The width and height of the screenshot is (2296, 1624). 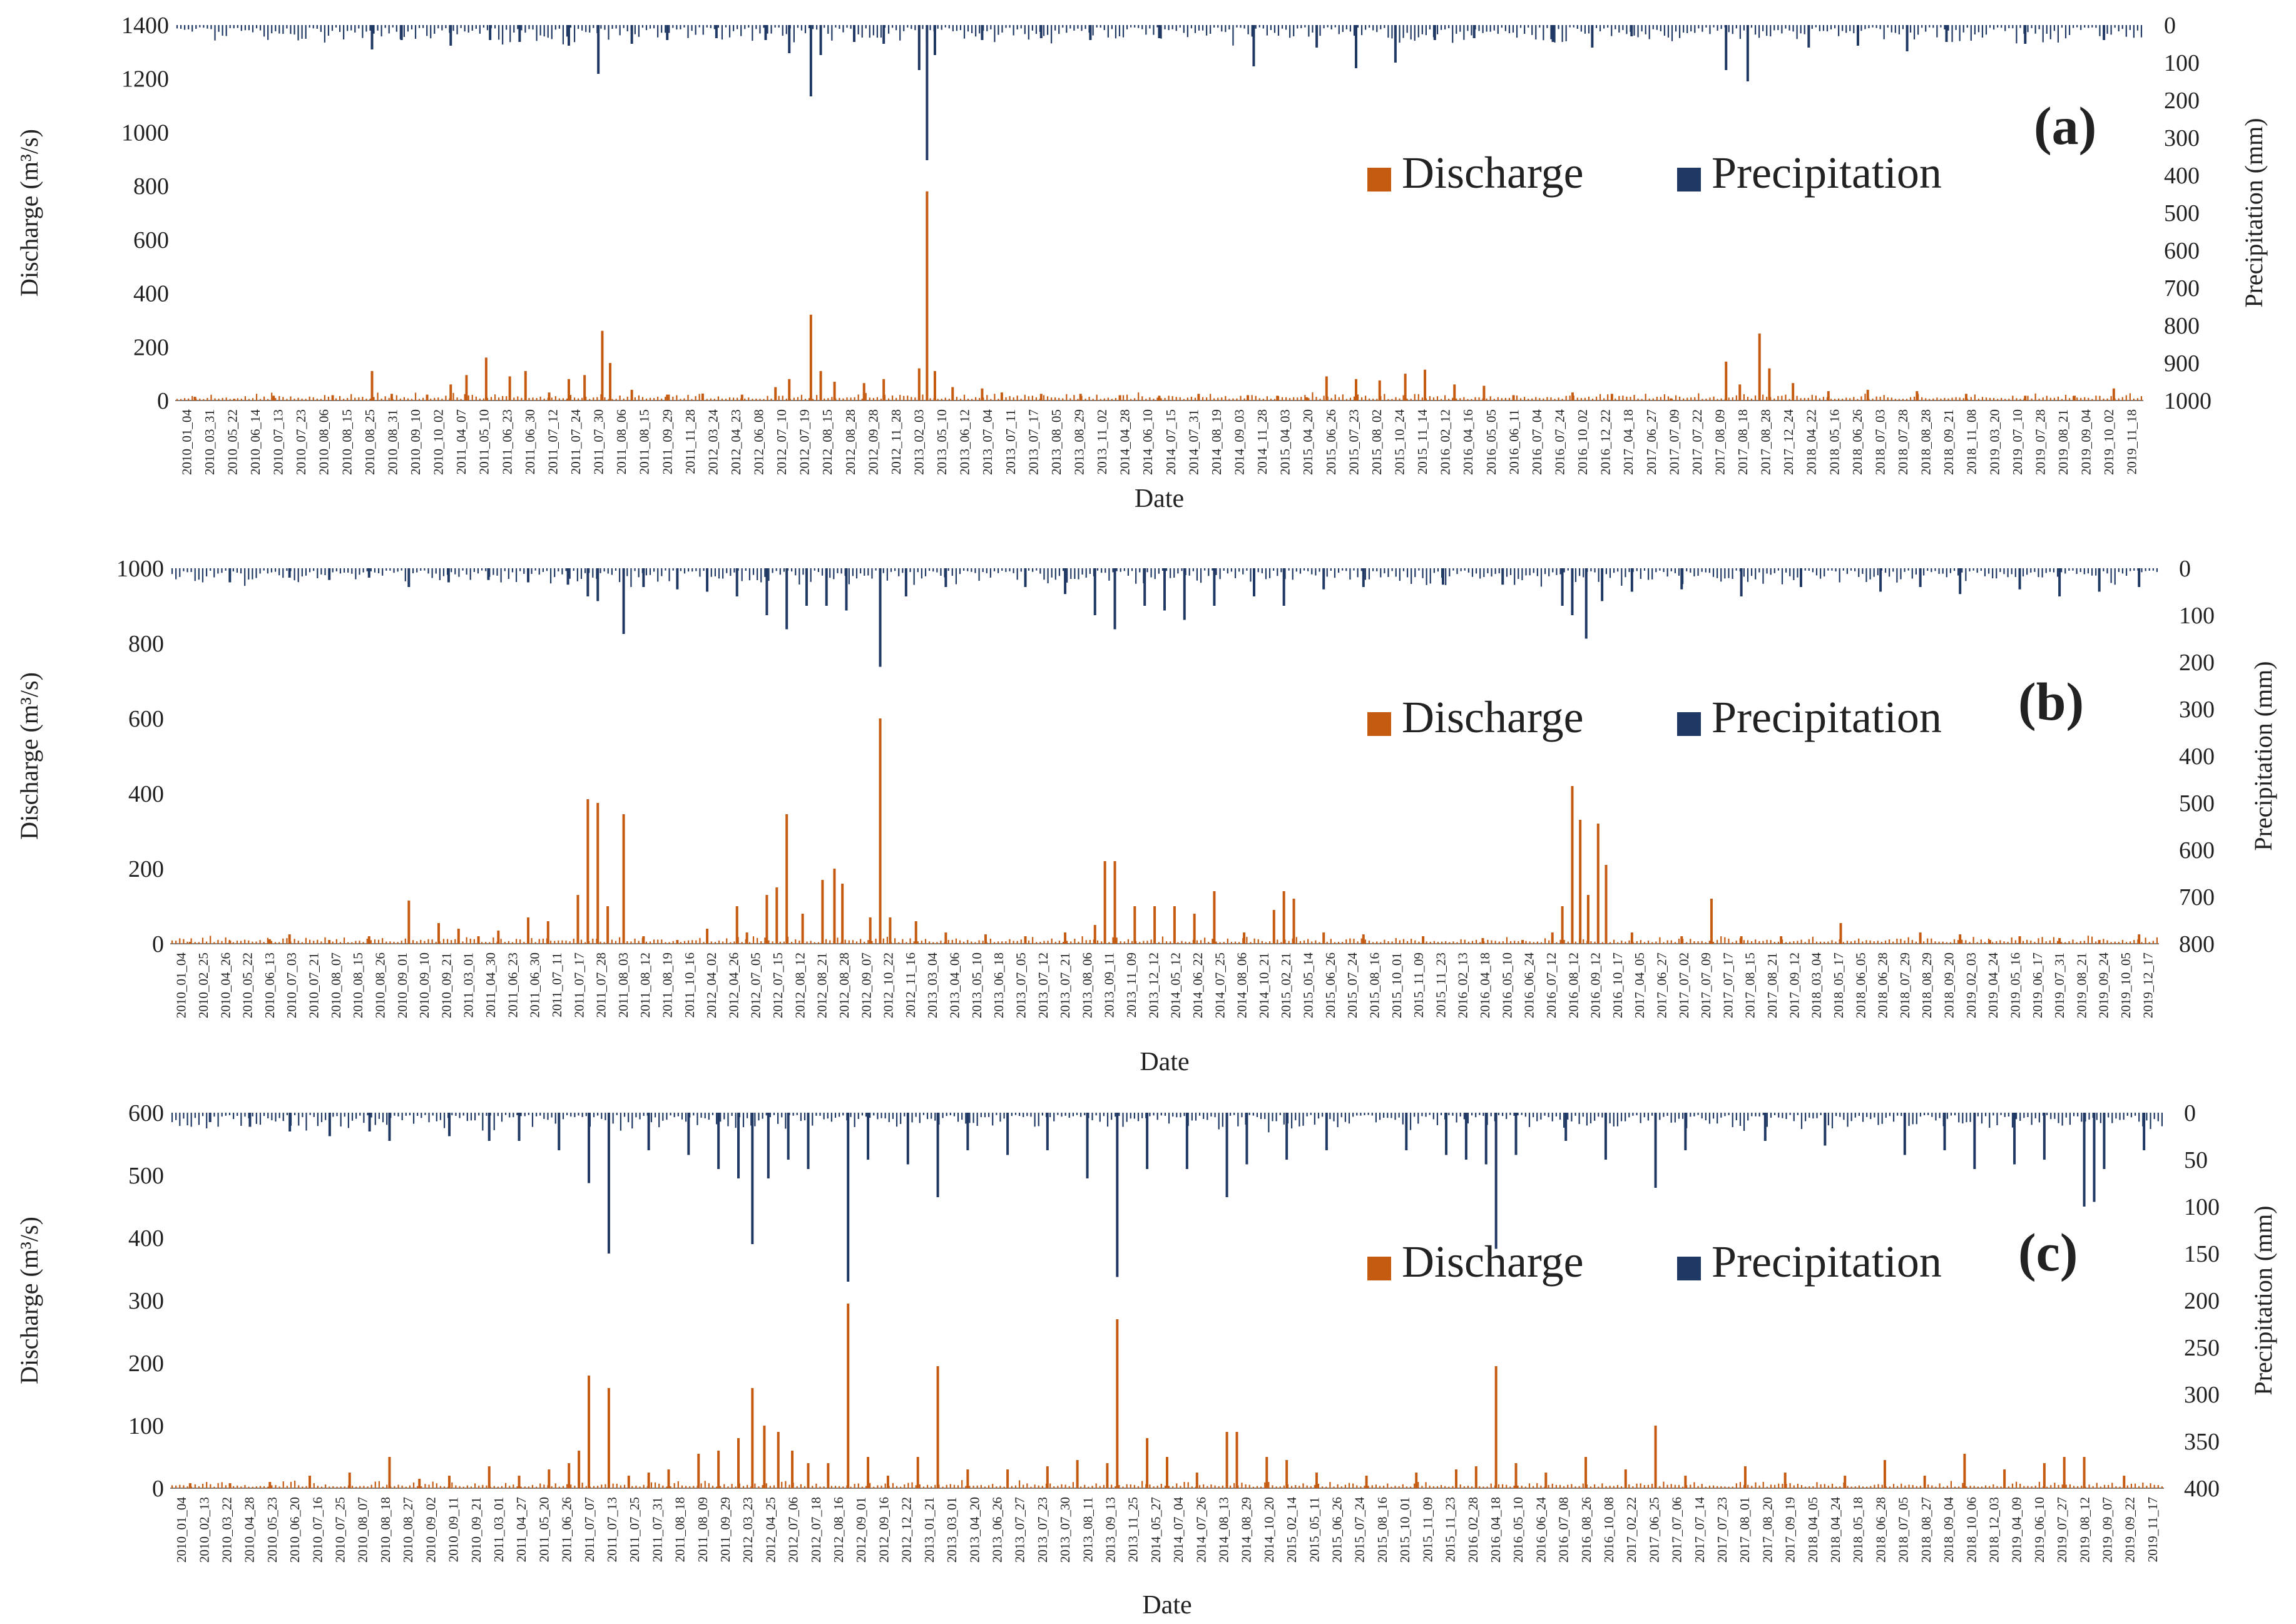 I want to click on date-tick-label: 2016_10_08, so click(x=1608, y=1530).